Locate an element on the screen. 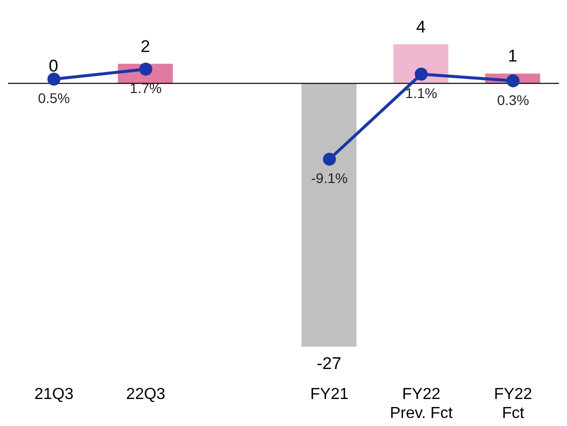 Image resolution: width=567 pixels, height=426 pixels. data-label: 1.1% is located at coordinates (421, 93).